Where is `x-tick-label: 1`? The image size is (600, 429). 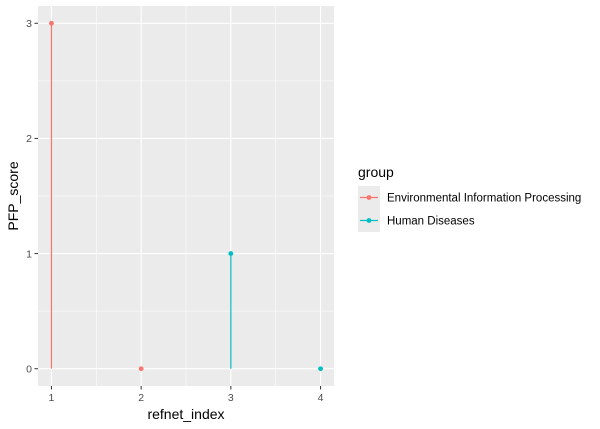 x-tick-label: 1 is located at coordinates (52, 398).